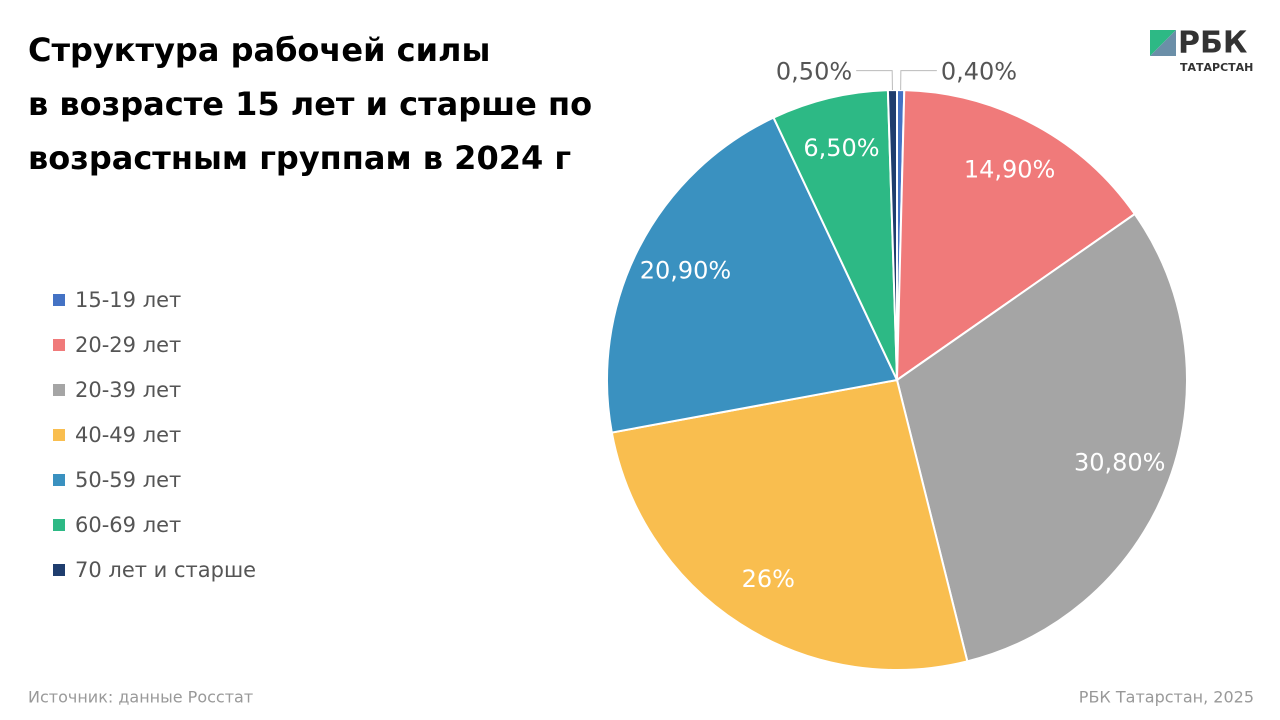 This screenshot has width=1280, height=720. I want to click on logo: РБК ТАТАРСТАН, so click(1201, 50).